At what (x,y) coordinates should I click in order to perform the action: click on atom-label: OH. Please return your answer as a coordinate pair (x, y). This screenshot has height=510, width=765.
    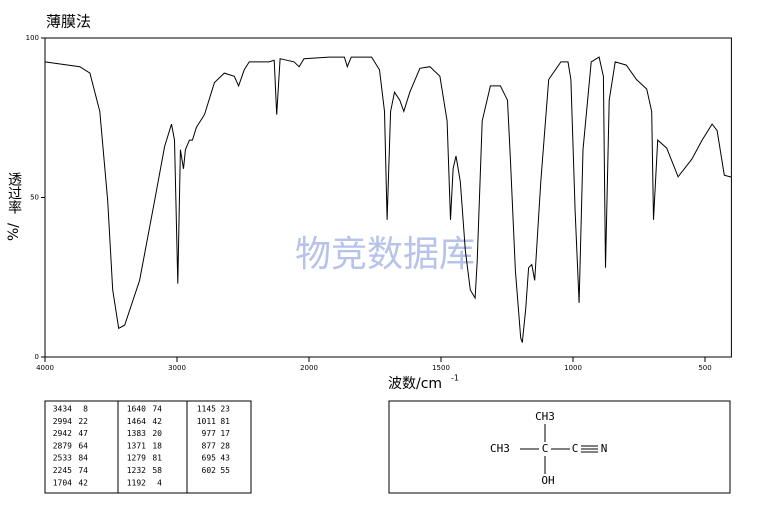
    Looking at the image, I should click on (547, 480).